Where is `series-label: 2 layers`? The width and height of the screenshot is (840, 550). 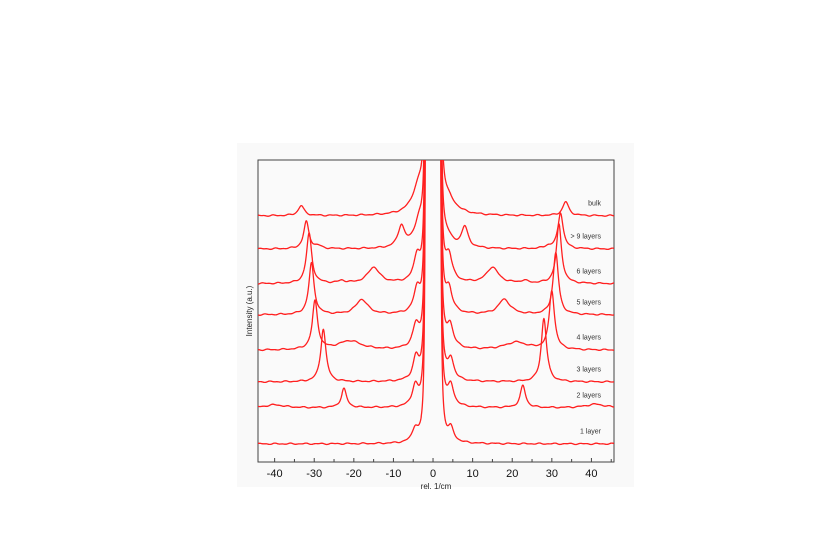
series-label: 2 layers is located at coordinates (588, 395).